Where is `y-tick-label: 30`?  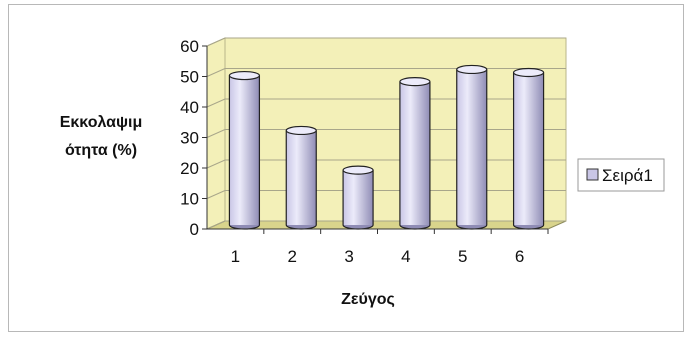 y-tick-label: 30 is located at coordinates (189, 138).